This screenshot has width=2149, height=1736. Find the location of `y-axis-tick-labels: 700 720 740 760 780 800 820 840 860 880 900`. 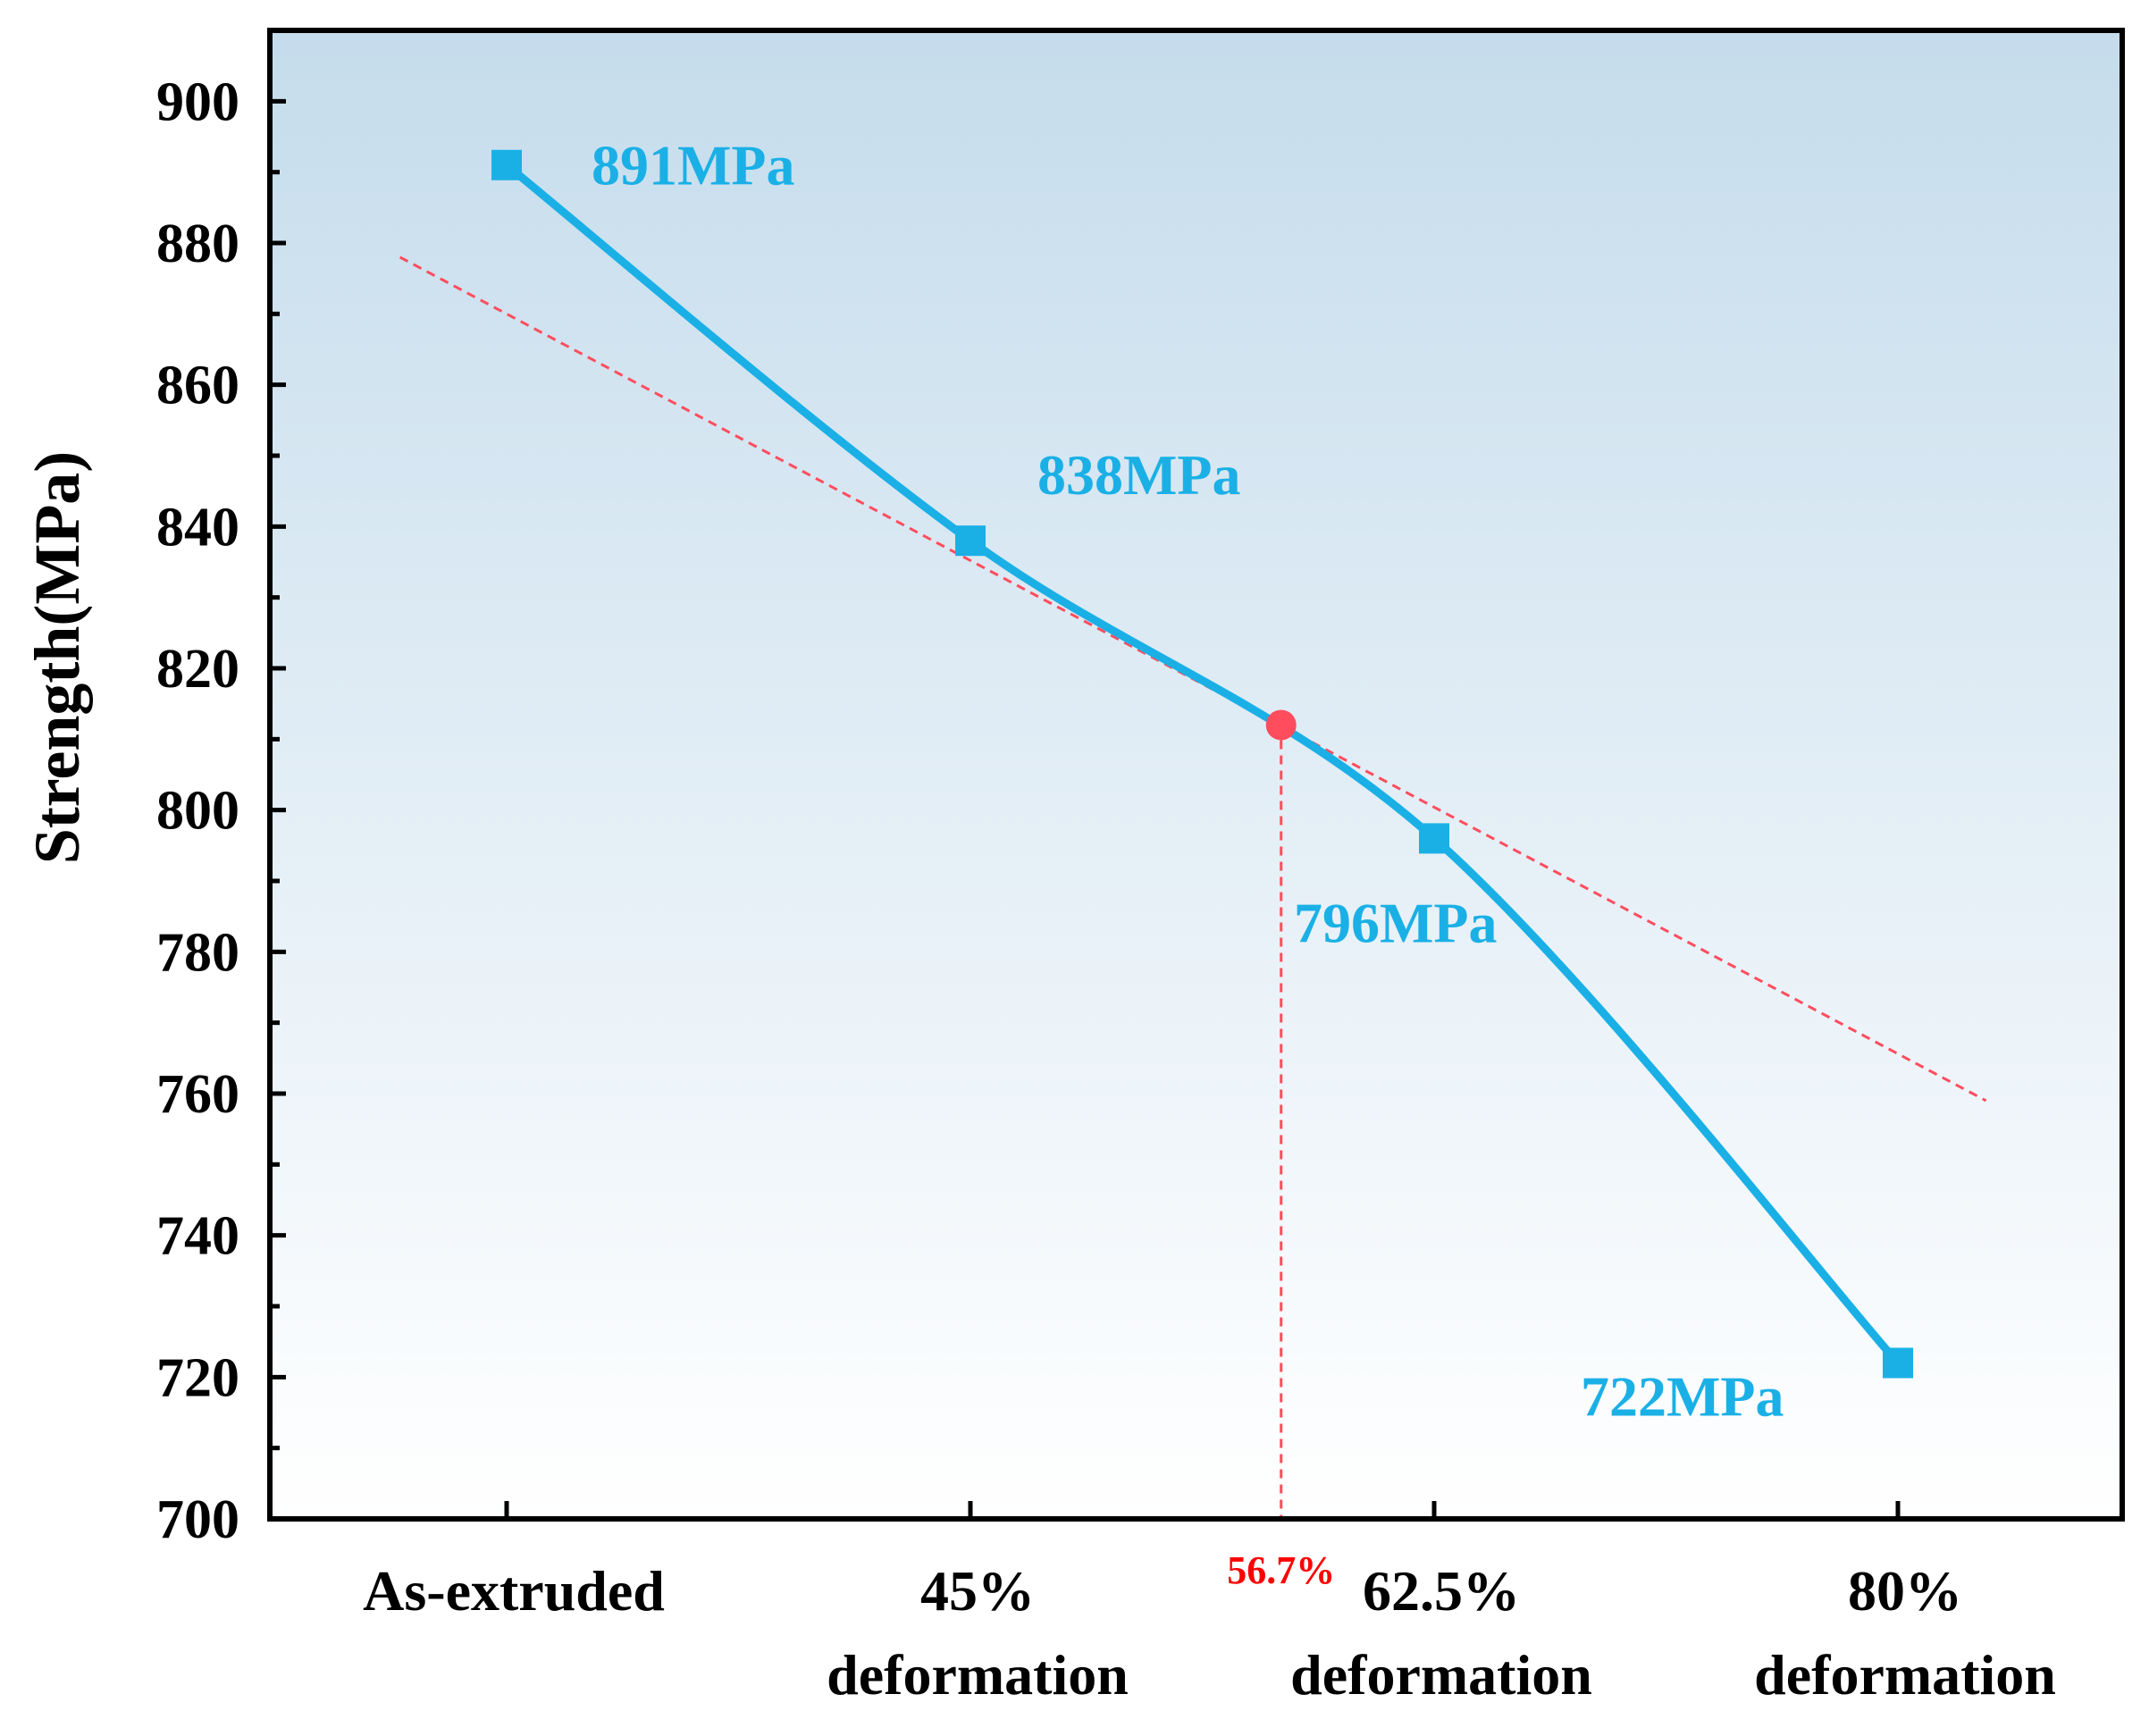

y-axis-tick-labels: 700 720 740 760 780 800 820 840 860 880 900 is located at coordinates (197, 810).